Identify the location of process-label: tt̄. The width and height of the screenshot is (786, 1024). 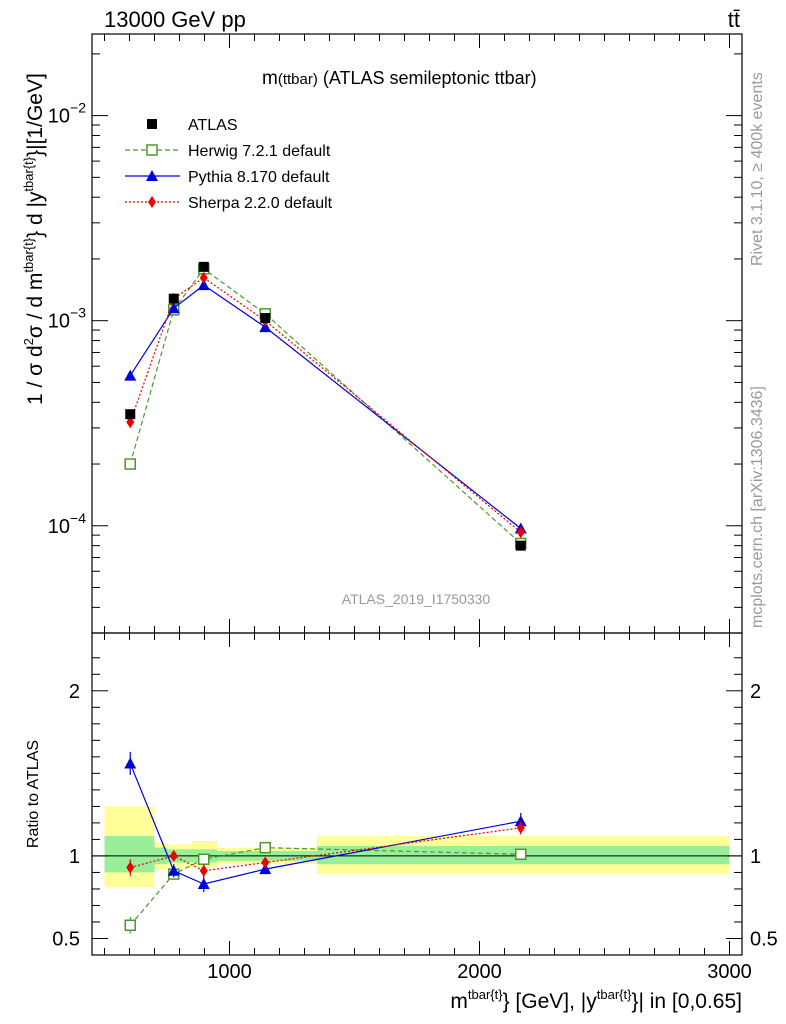
(734, 19).